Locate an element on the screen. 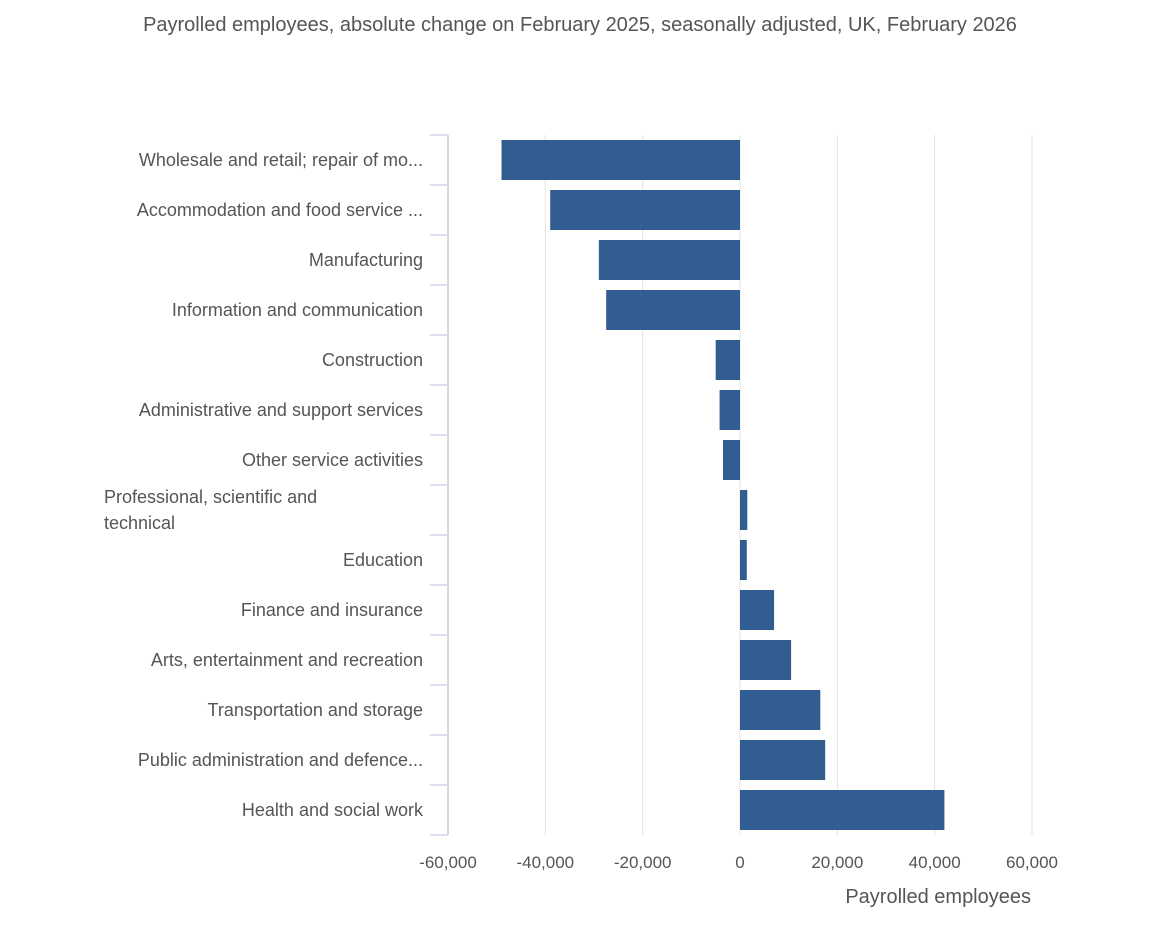  category-label: Manufacturing is located at coordinates (366, 260).